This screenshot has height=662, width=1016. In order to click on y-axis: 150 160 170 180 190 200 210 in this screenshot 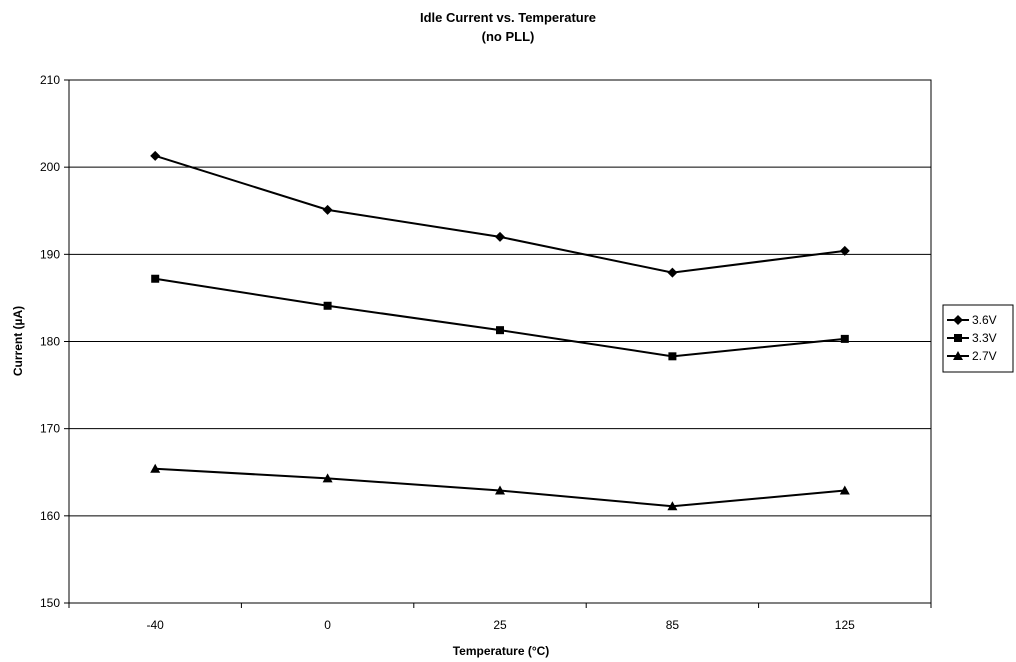, I will do `click(54, 341)`.